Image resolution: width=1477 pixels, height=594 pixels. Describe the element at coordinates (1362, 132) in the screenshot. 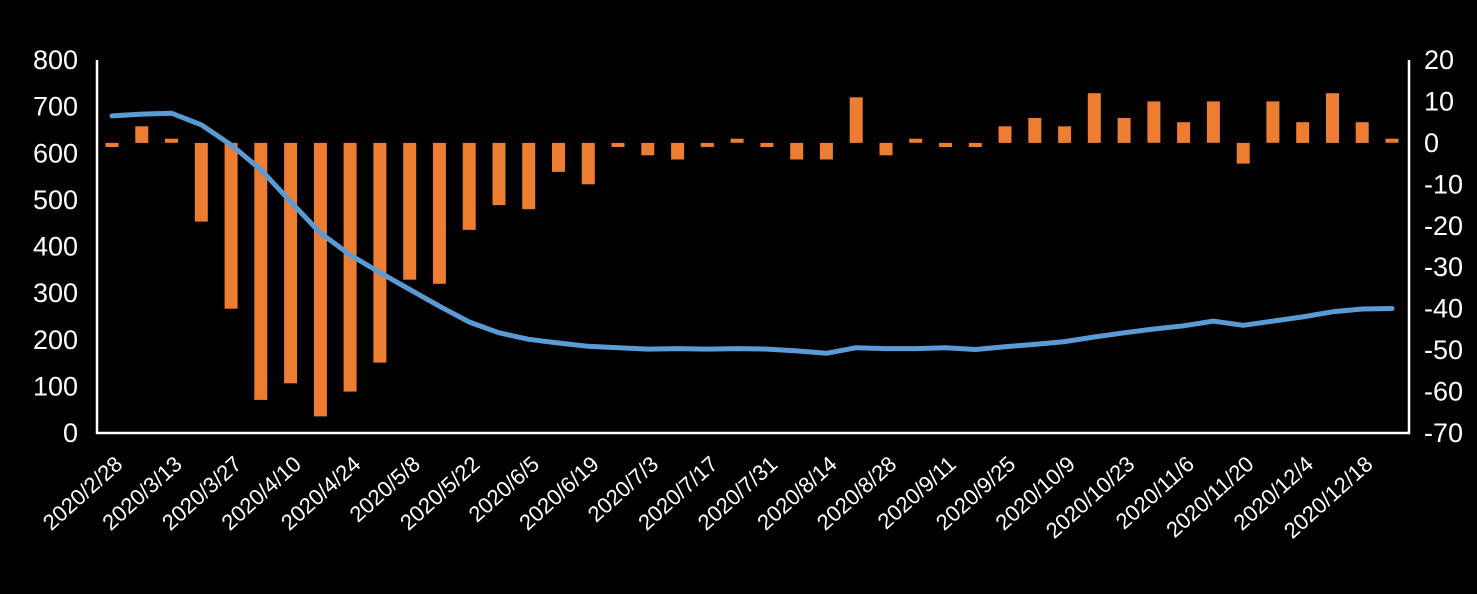

I see `bar-2020/12/18` at that location.